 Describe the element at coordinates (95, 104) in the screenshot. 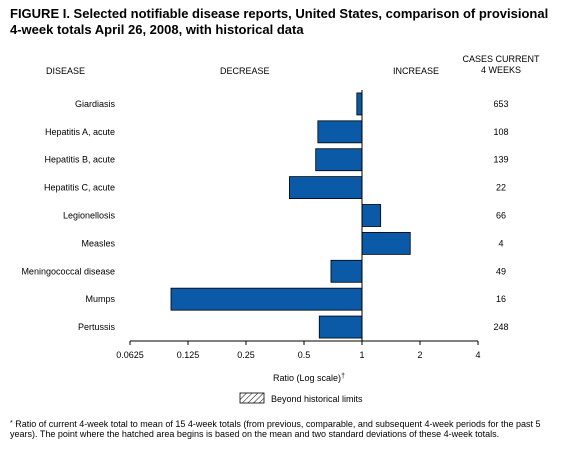

I see `category-label: Giardiasis` at that location.